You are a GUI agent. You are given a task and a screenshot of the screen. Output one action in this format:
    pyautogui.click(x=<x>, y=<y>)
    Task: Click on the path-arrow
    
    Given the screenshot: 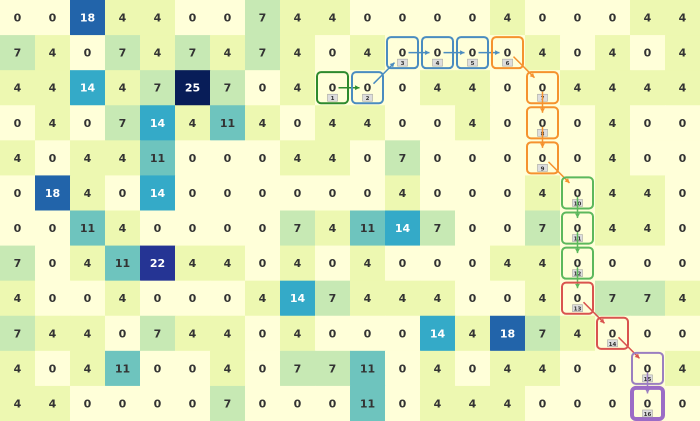 What is the action you would take?
    pyautogui.click(x=629, y=347)
    